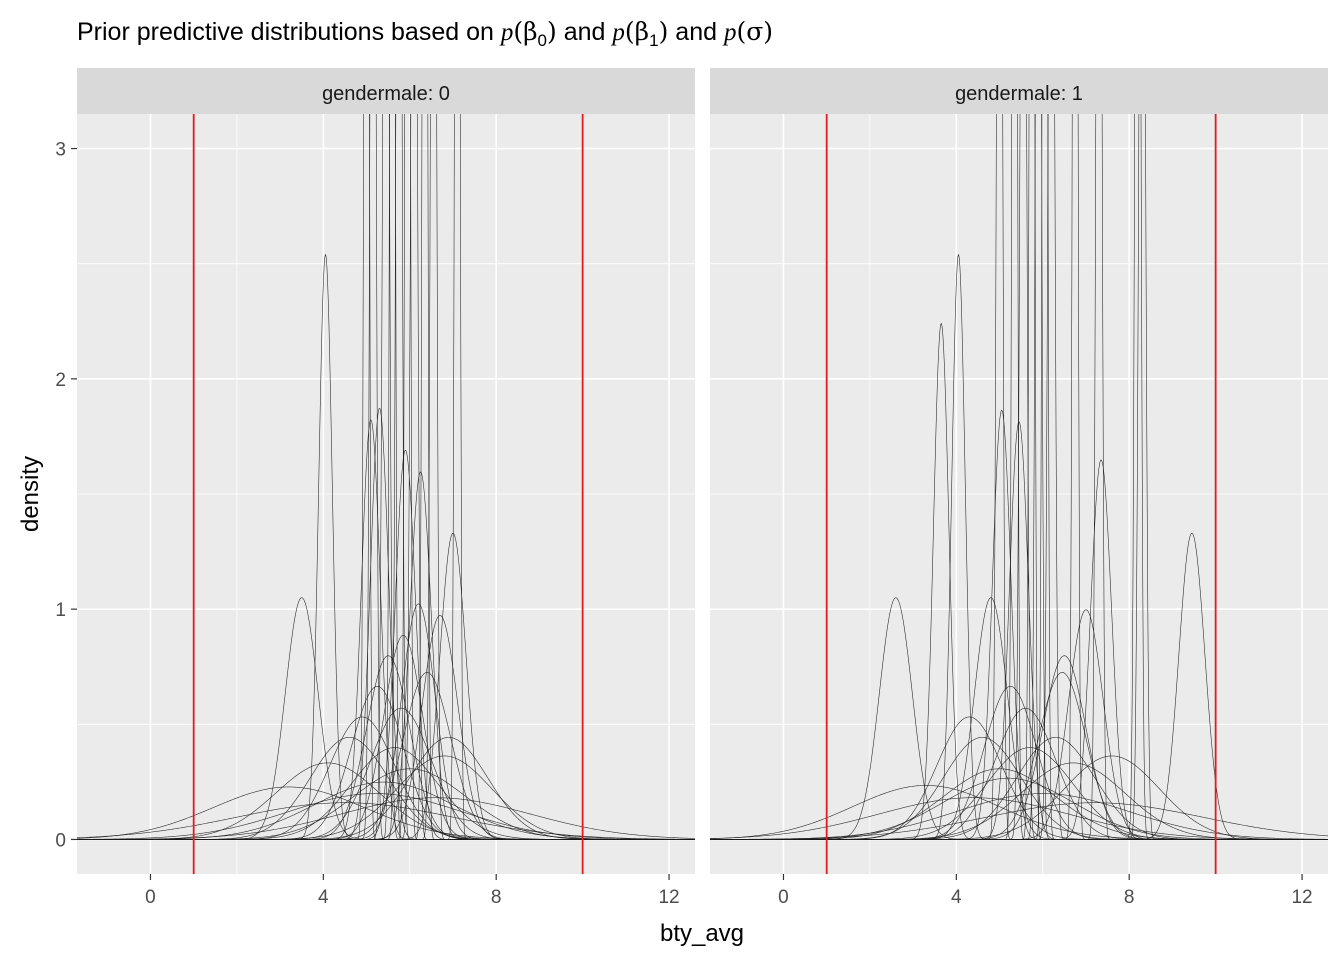 The width and height of the screenshot is (1344, 965). I want to click on title-p-0: p, so click(506, 32).